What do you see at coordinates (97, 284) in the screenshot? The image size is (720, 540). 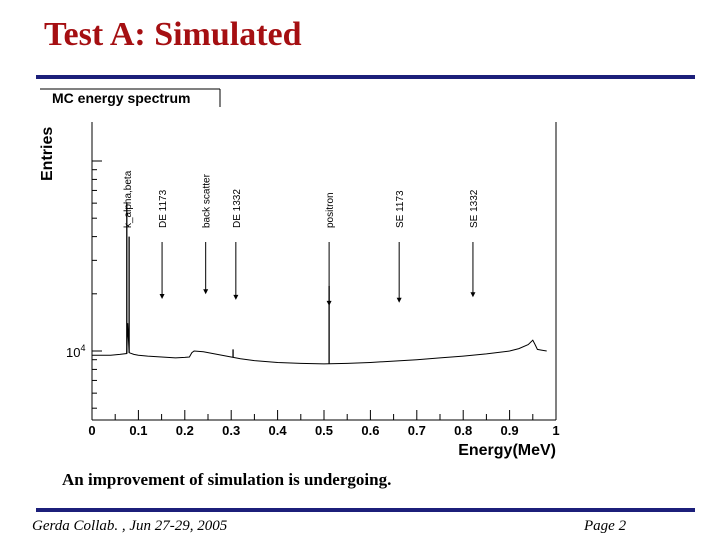 I see `y-axis-ticks` at bounding box center [97, 284].